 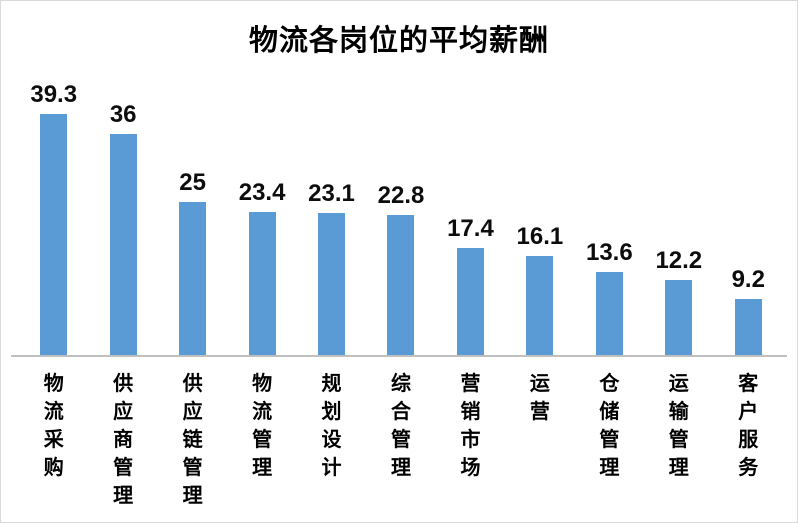 I want to click on category-column: 物流采购, so click(x=53, y=440).